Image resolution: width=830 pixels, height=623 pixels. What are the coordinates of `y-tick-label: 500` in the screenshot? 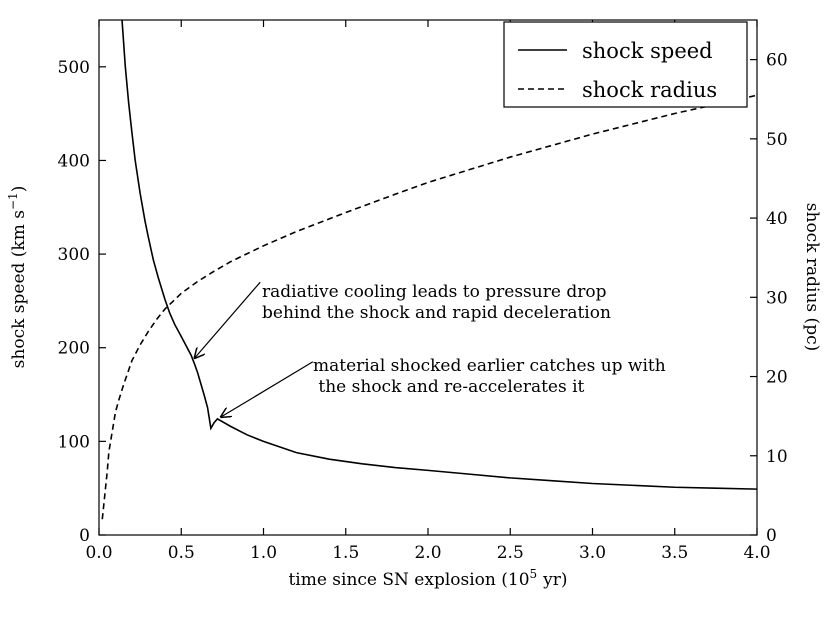 It's located at (74, 68).